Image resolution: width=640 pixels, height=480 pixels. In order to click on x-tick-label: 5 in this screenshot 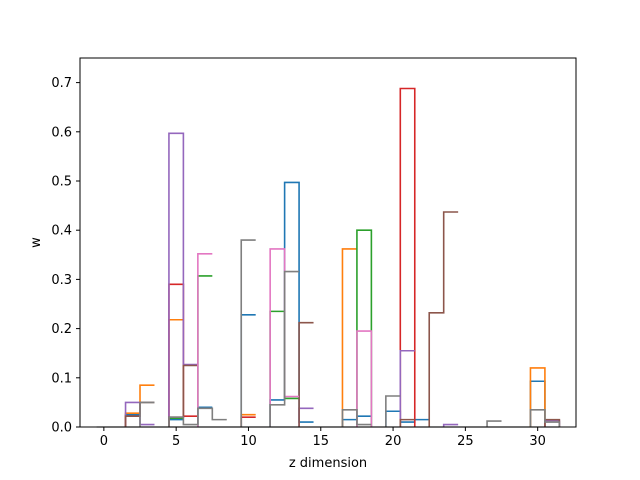, I will do `click(176, 441)`.